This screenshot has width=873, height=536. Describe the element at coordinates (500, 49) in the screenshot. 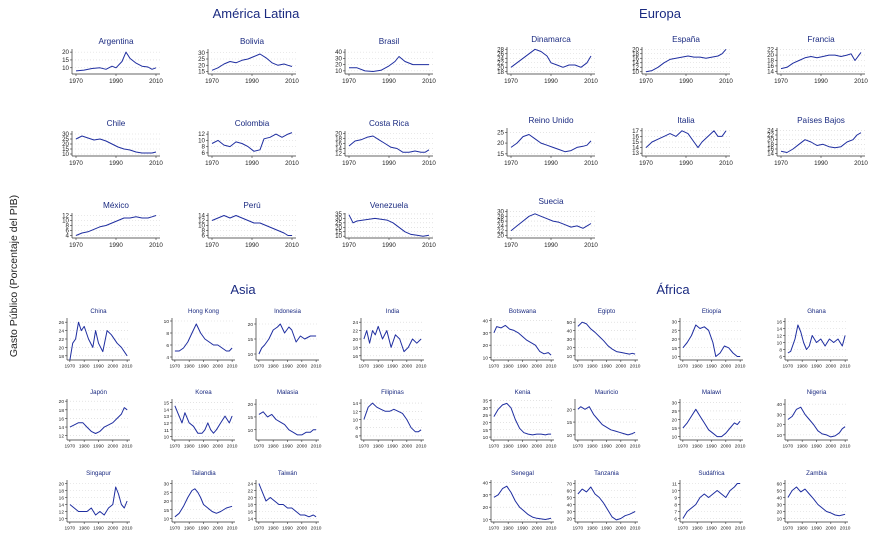

I see `y-tick-label: 28` at that location.